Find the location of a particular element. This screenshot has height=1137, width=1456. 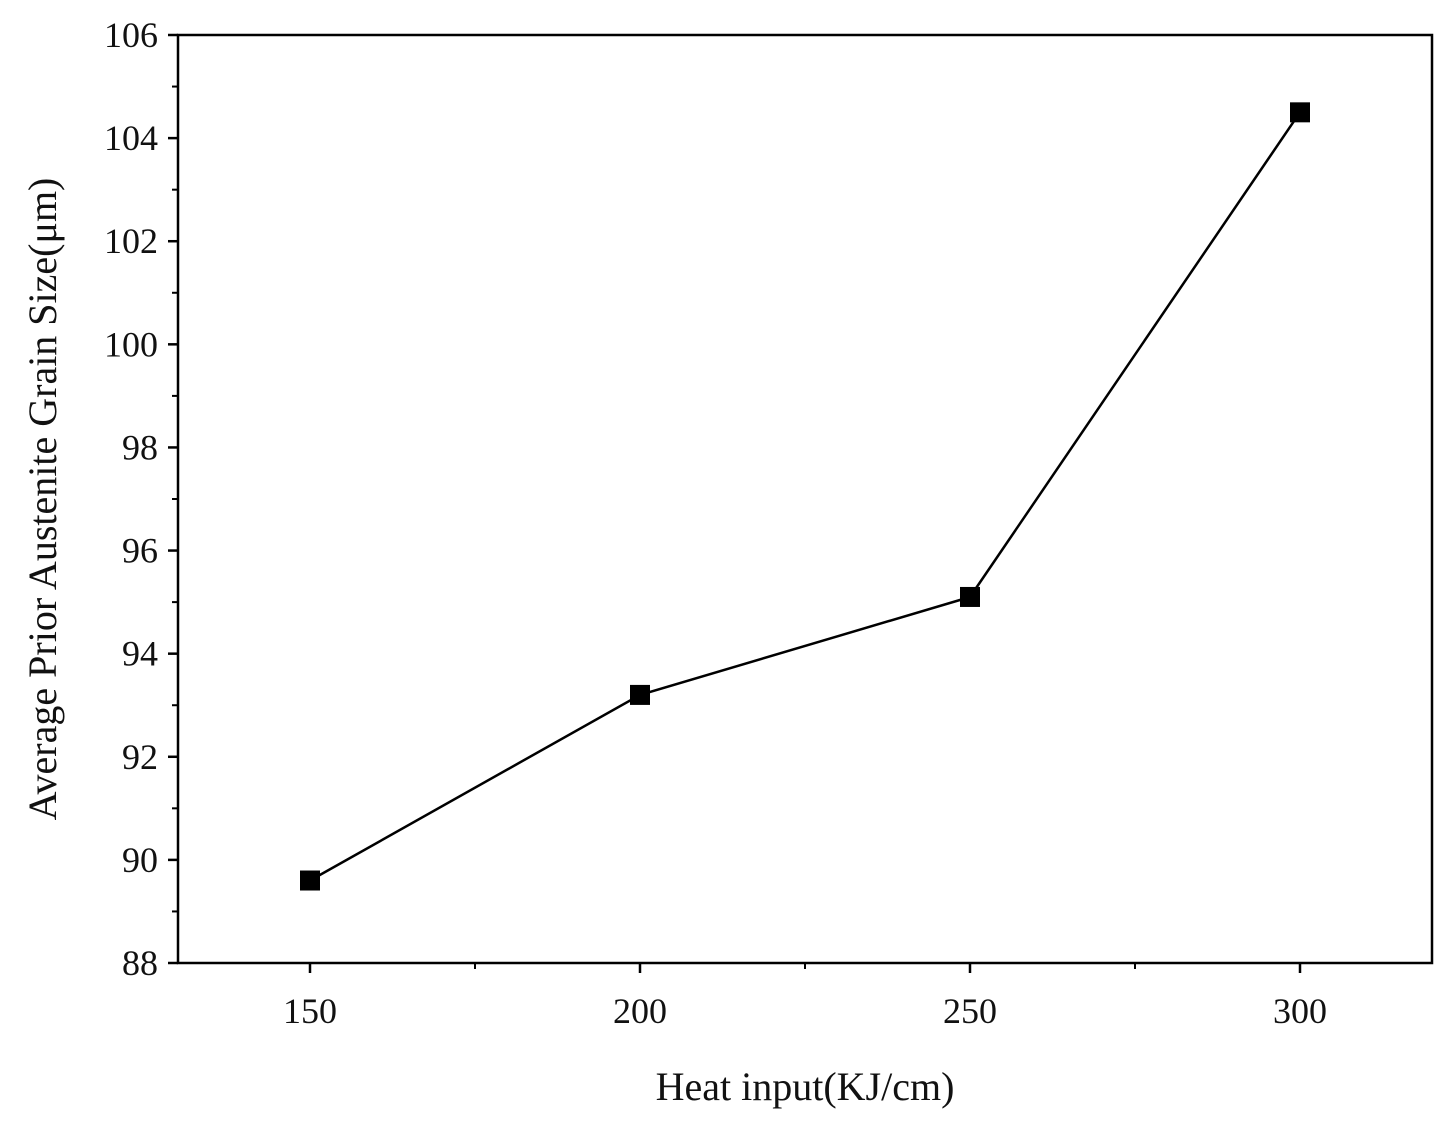

x-axis-title: Heat input(KJ/cm) is located at coordinates (805, 1086).